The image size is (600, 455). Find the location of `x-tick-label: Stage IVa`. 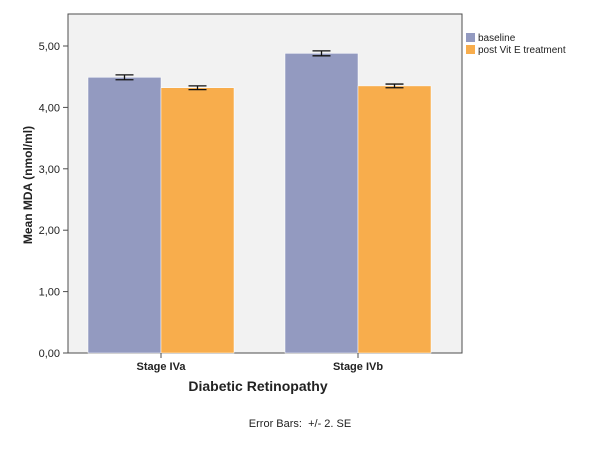

x-tick-label: Stage IVa is located at coordinates (162, 367).